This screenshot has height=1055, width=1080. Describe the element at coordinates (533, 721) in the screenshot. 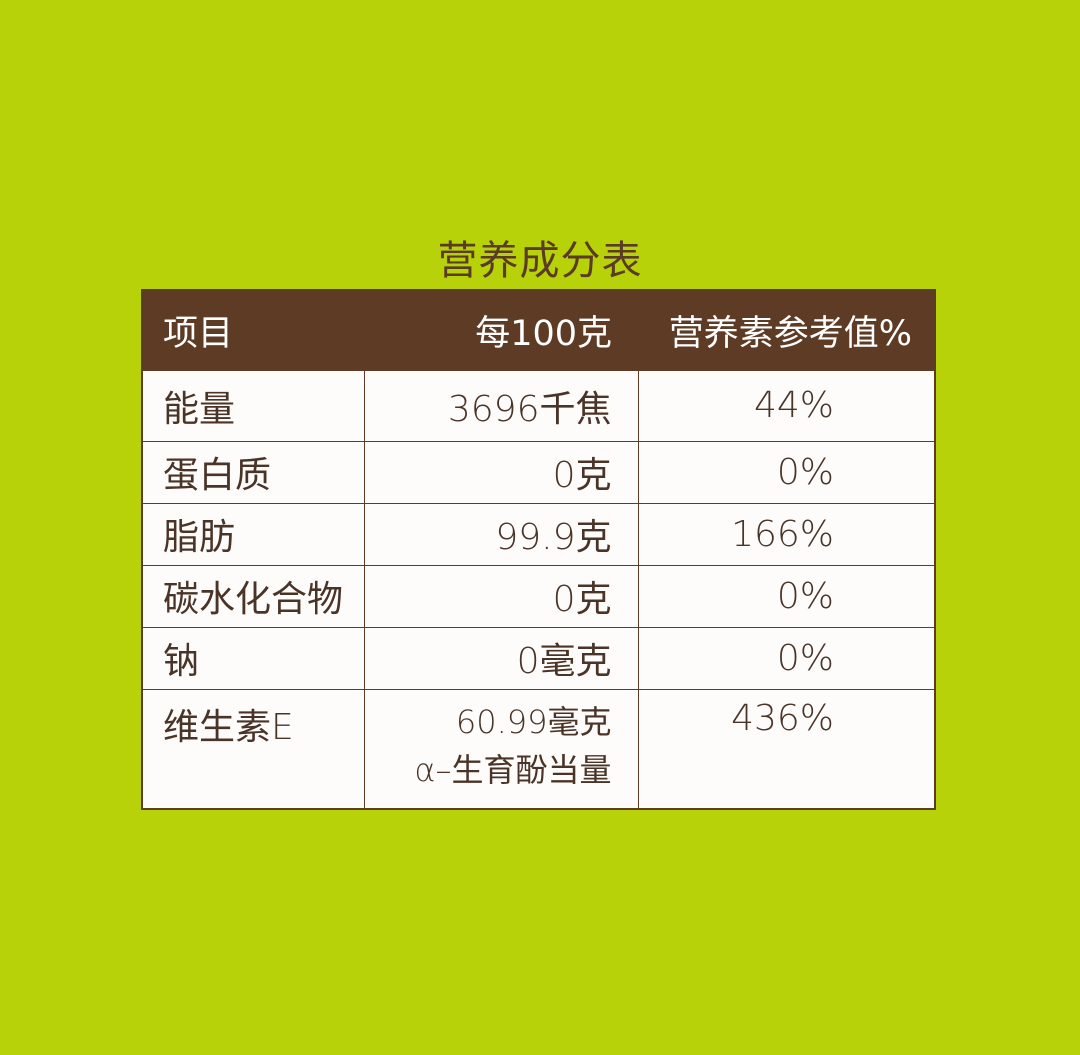

I see `per100g-value: 60.99毫克` at that location.